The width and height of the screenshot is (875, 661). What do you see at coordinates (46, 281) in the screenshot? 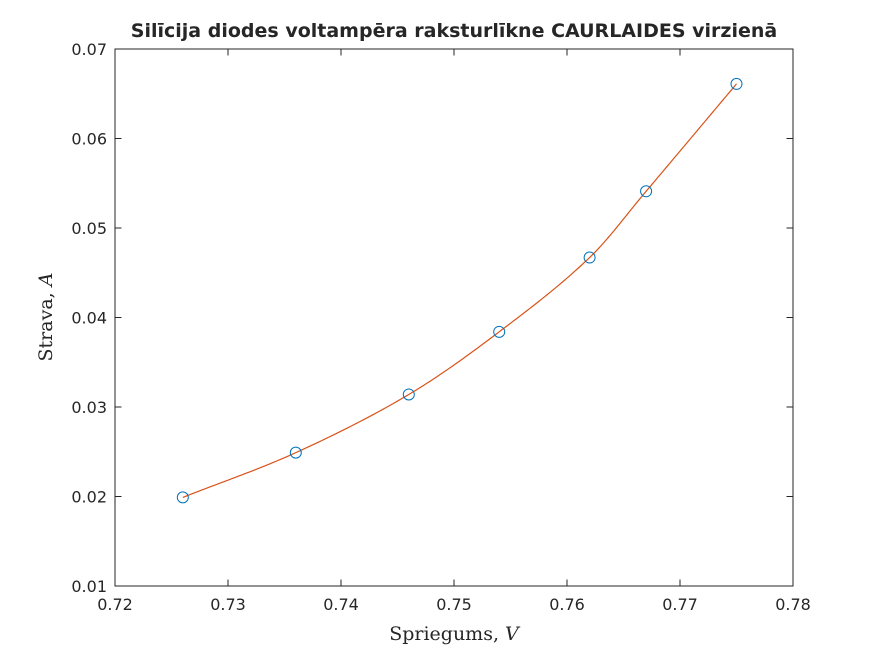
I see `y-axis-label-var: A` at bounding box center [46, 281].